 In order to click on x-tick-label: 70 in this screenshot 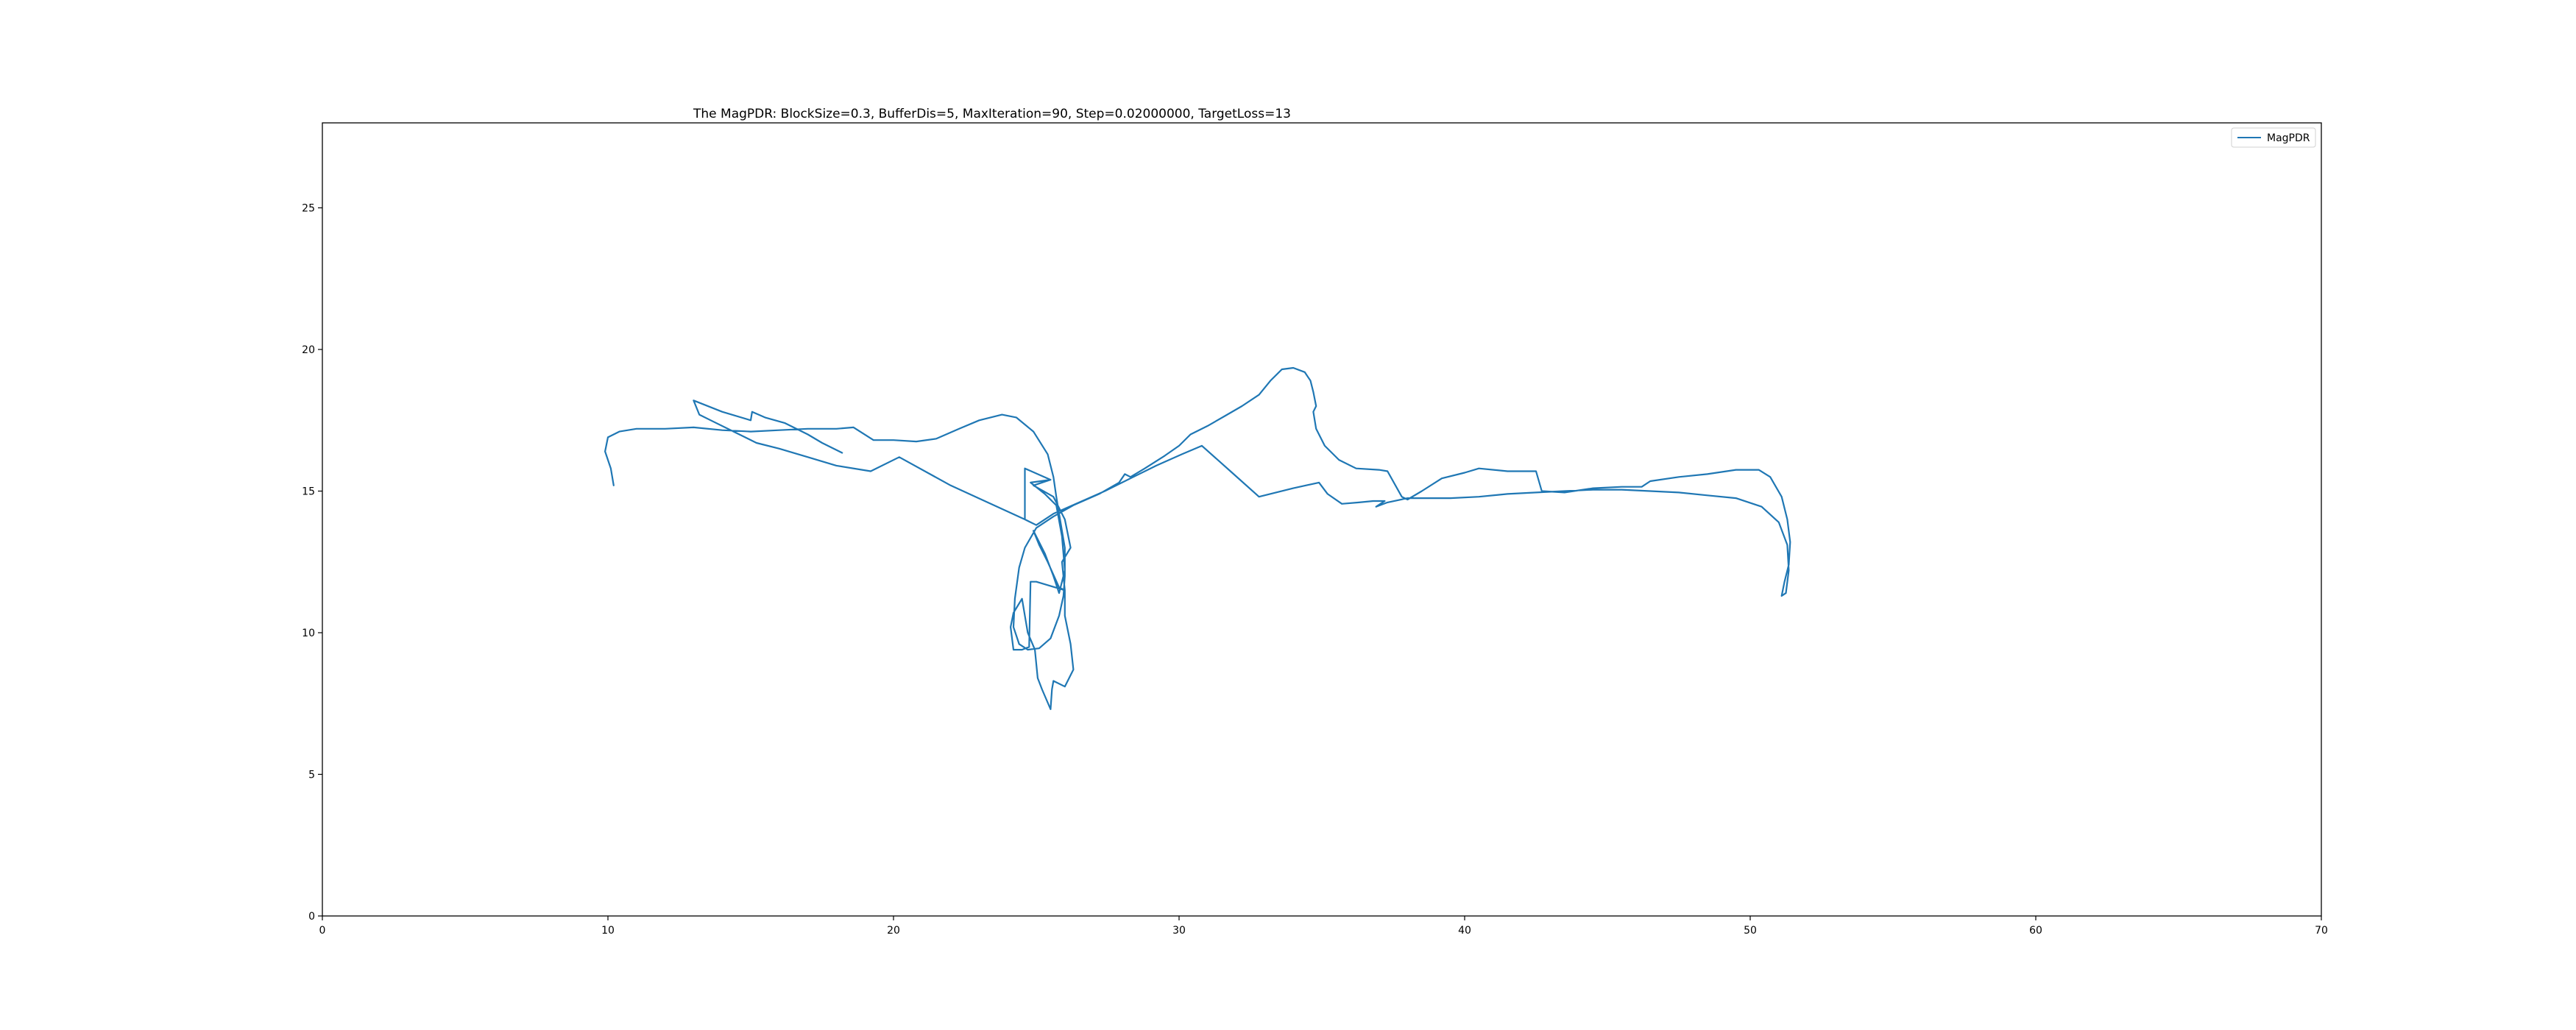, I will do `click(2321, 931)`.